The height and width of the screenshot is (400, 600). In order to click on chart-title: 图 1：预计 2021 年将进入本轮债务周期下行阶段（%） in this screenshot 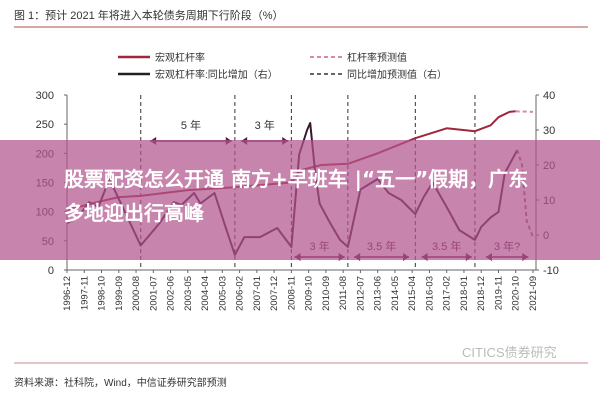, I will do `click(149, 15)`.